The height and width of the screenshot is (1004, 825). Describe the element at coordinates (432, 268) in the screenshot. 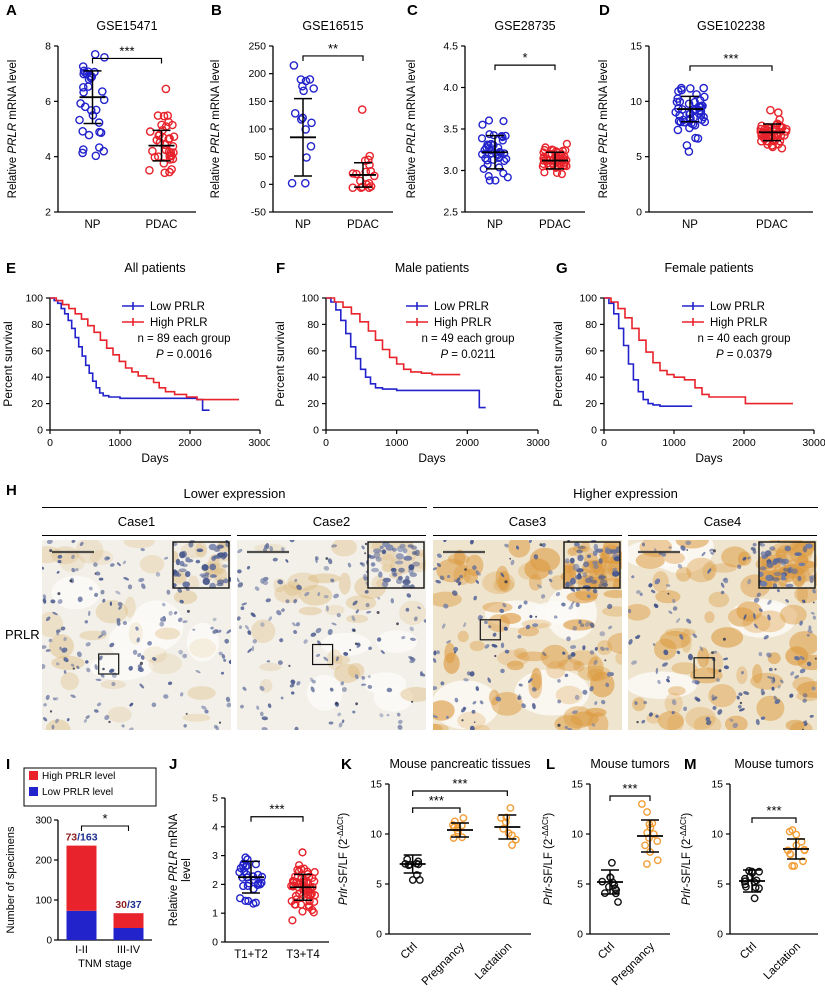

I see `svg-text: Male patients` at that location.